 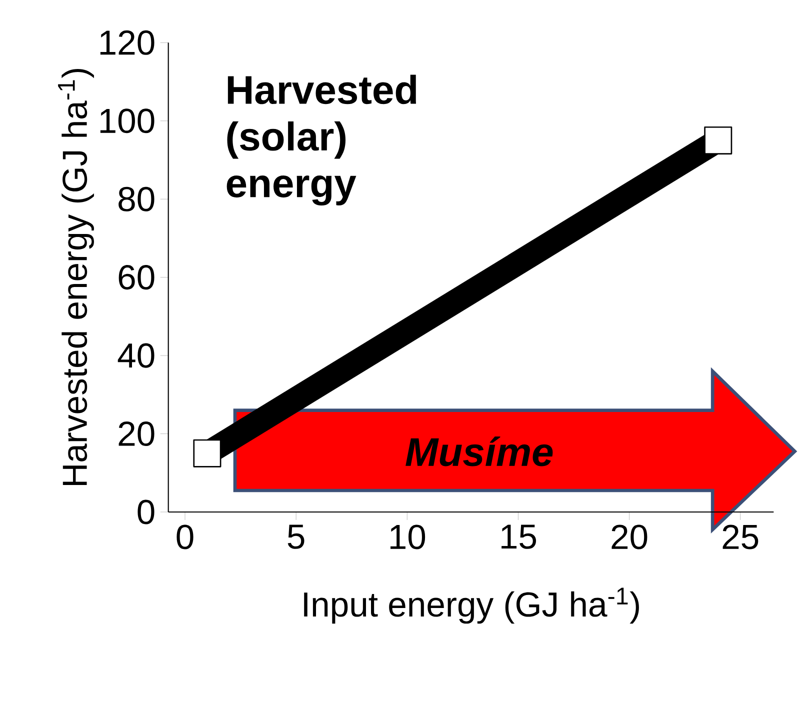 What do you see at coordinates (127, 121) in the screenshot?
I see `y-tick-label: 100` at bounding box center [127, 121].